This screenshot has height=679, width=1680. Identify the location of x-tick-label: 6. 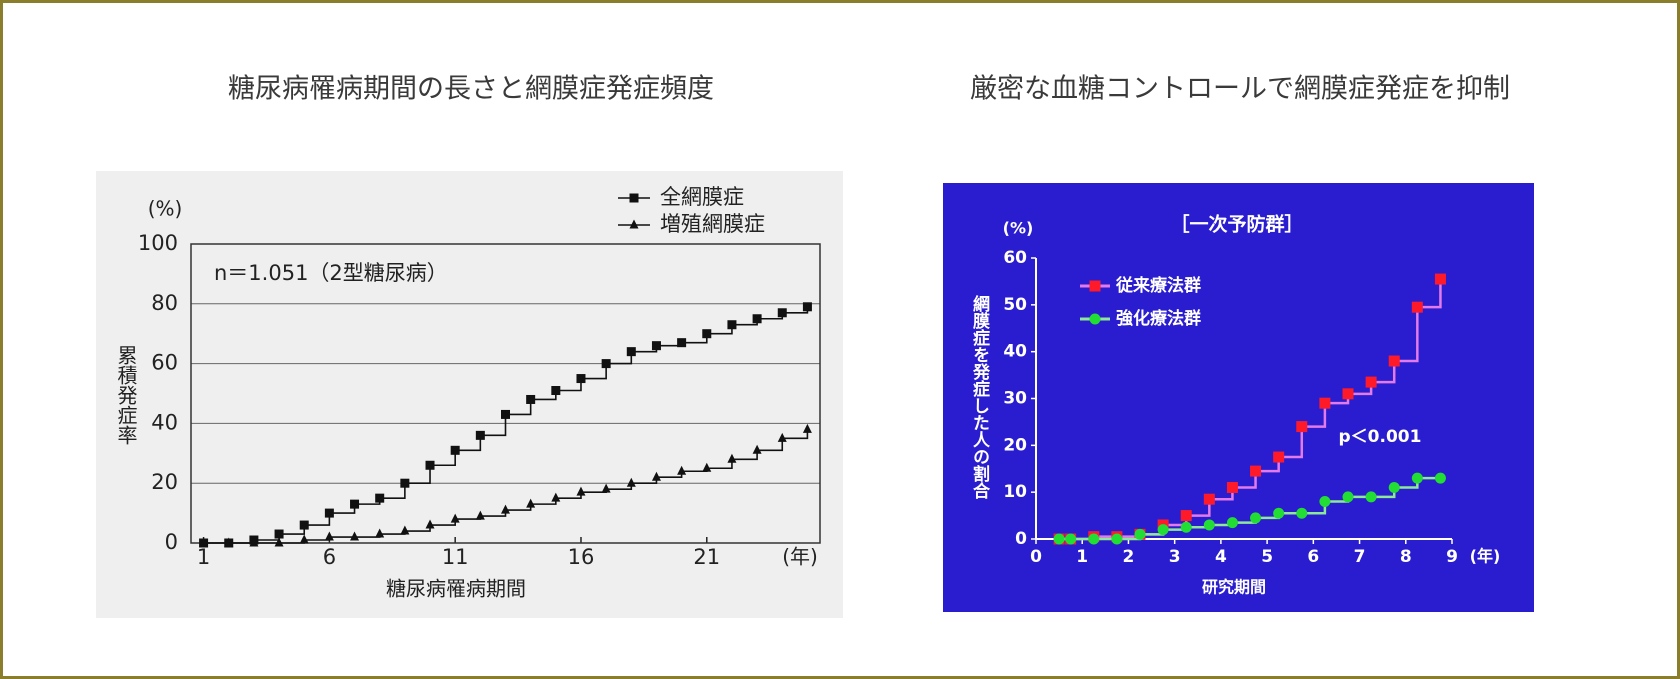
(1313, 557).